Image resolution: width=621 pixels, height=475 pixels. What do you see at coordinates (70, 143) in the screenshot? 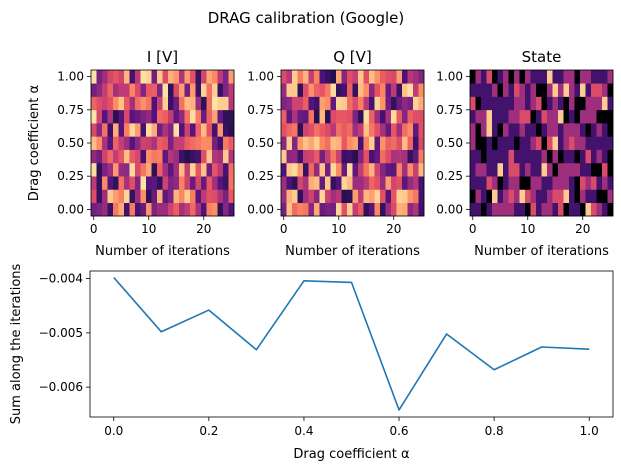
I see `y-tick-label: 0.50` at bounding box center [70, 143].